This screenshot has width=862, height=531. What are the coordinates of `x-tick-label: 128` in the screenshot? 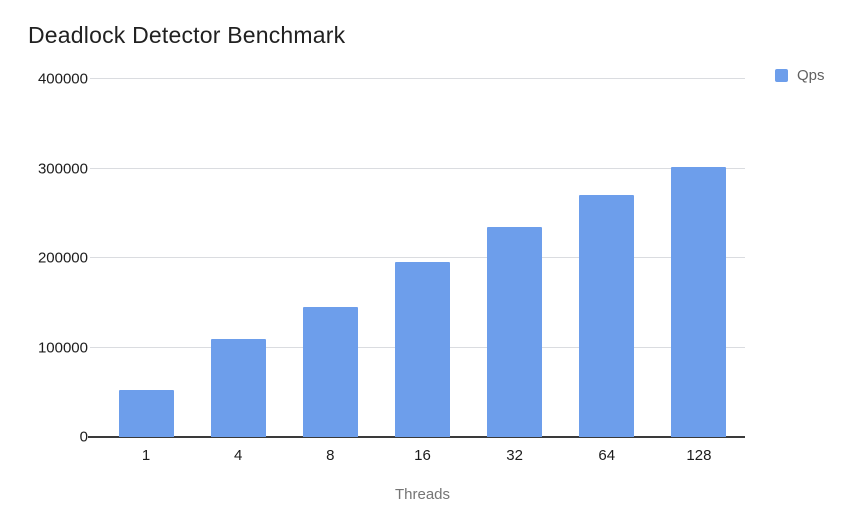 It's located at (699, 455).